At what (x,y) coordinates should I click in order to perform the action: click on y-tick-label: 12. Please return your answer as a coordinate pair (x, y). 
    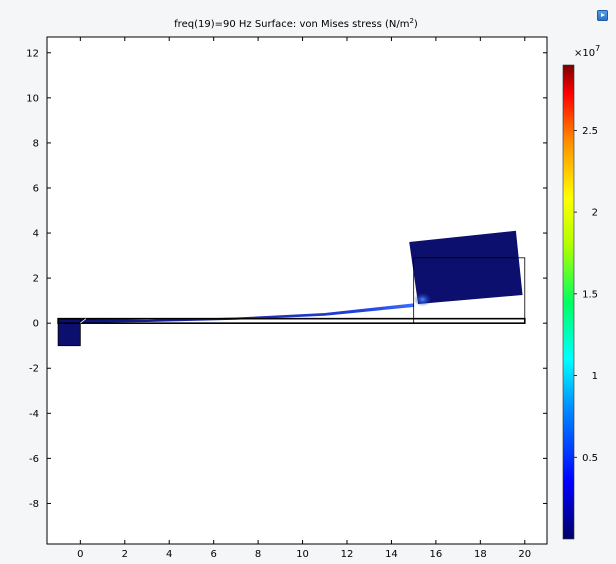
    Looking at the image, I should click on (32, 53).